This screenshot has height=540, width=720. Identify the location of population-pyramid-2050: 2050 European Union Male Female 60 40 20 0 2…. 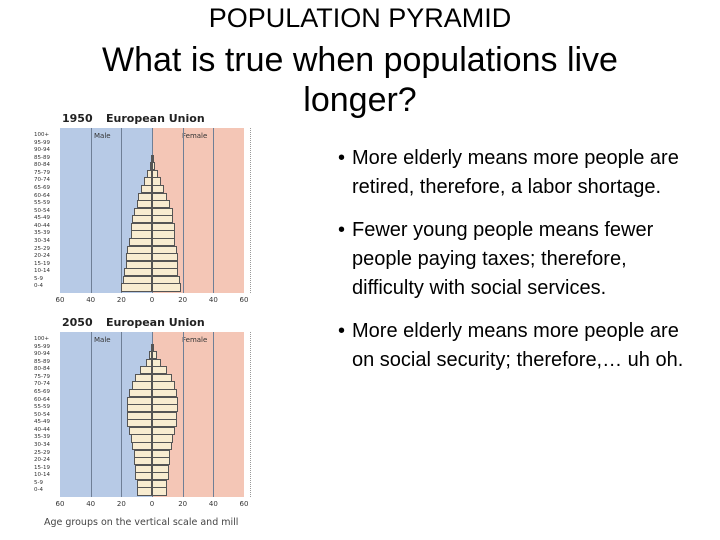
(144, 418).